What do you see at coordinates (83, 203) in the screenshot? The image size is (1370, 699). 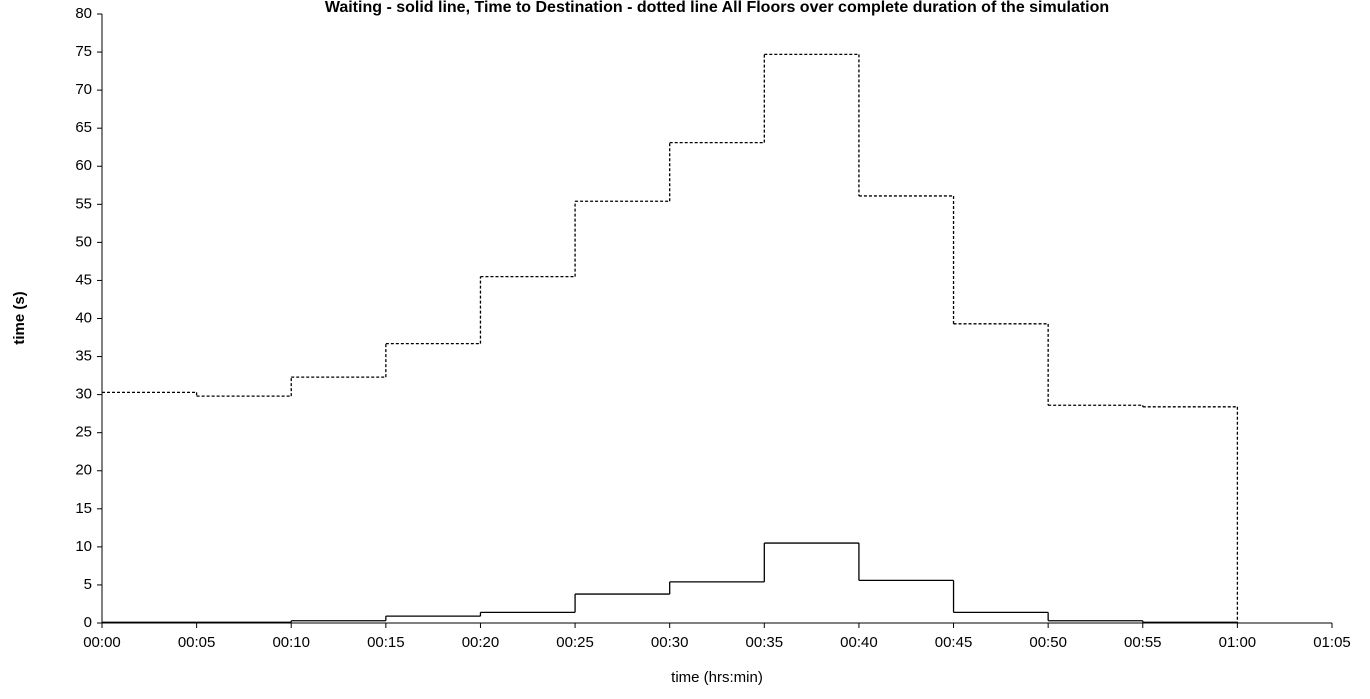 I see `y-tick-label: 55` at bounding box center [83, 203].